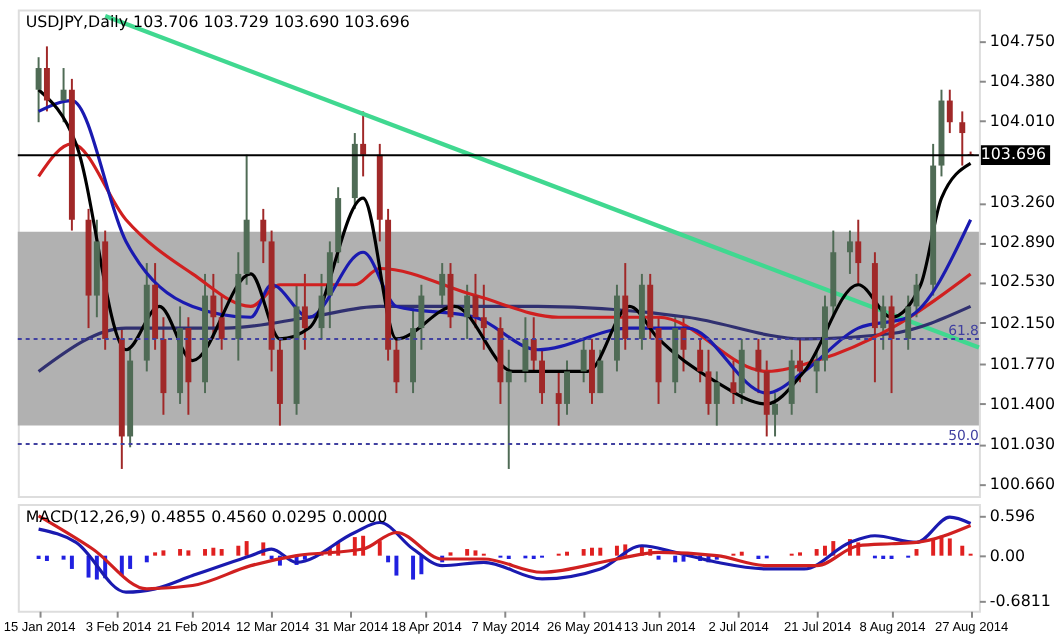 The image size is (1060, 642). Describe the element at coordinates (1020, 600) in the screenshot. I see `y-tick-label: -0.6811` at that location.